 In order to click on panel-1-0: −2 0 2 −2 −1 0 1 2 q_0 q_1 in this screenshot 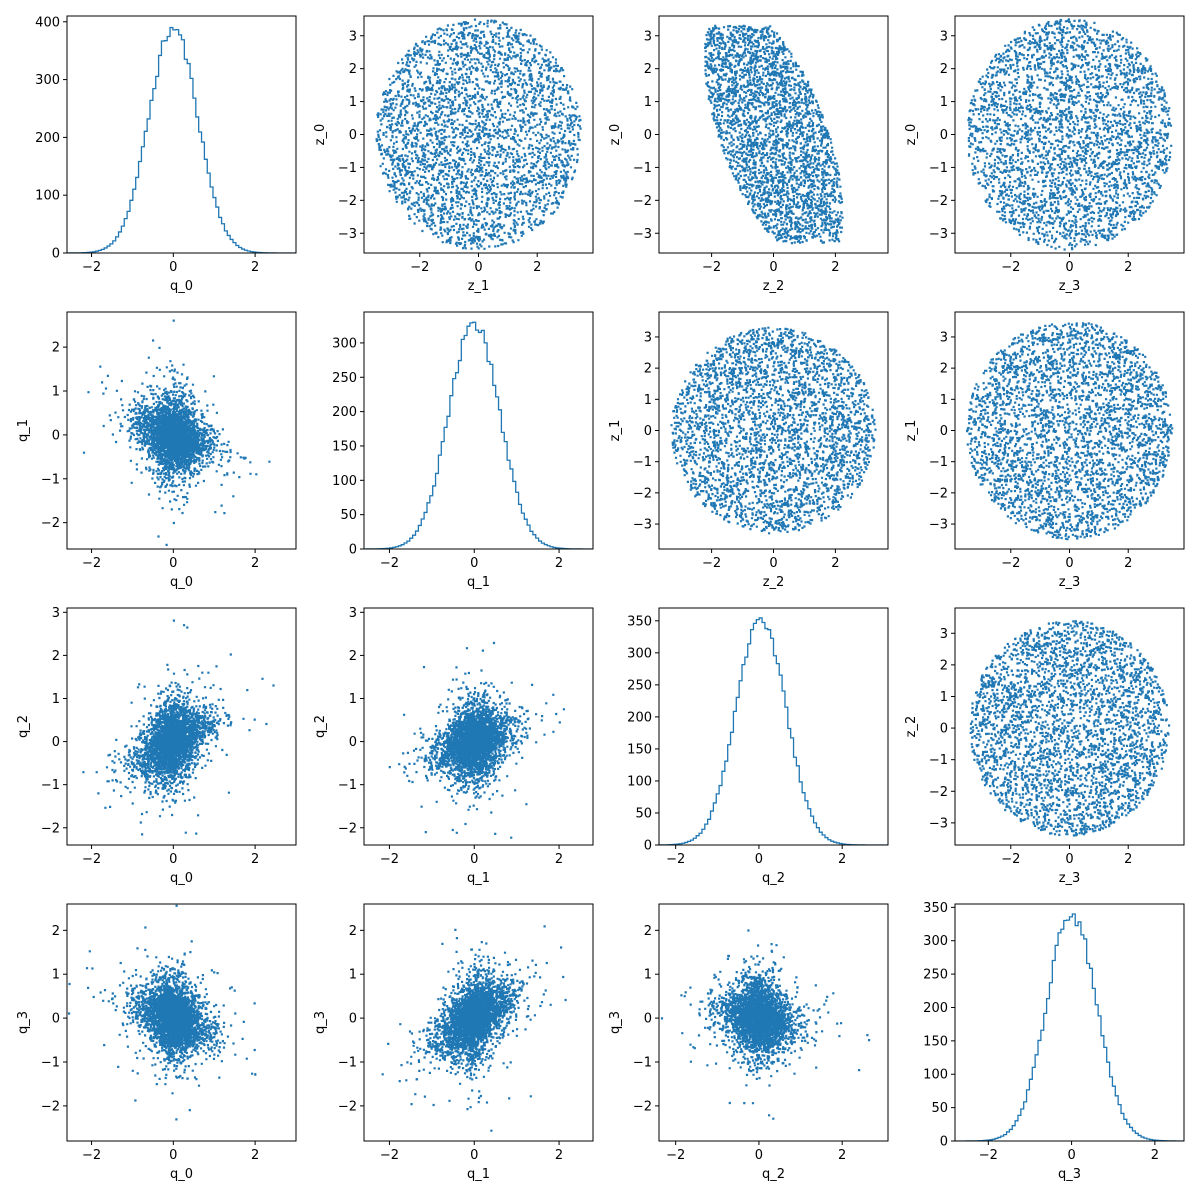, I will do `click(156, 450)`.